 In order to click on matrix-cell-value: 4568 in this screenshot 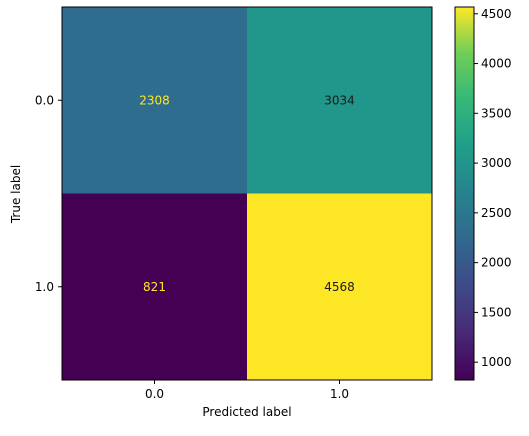, I will do `click(339, 287)`.